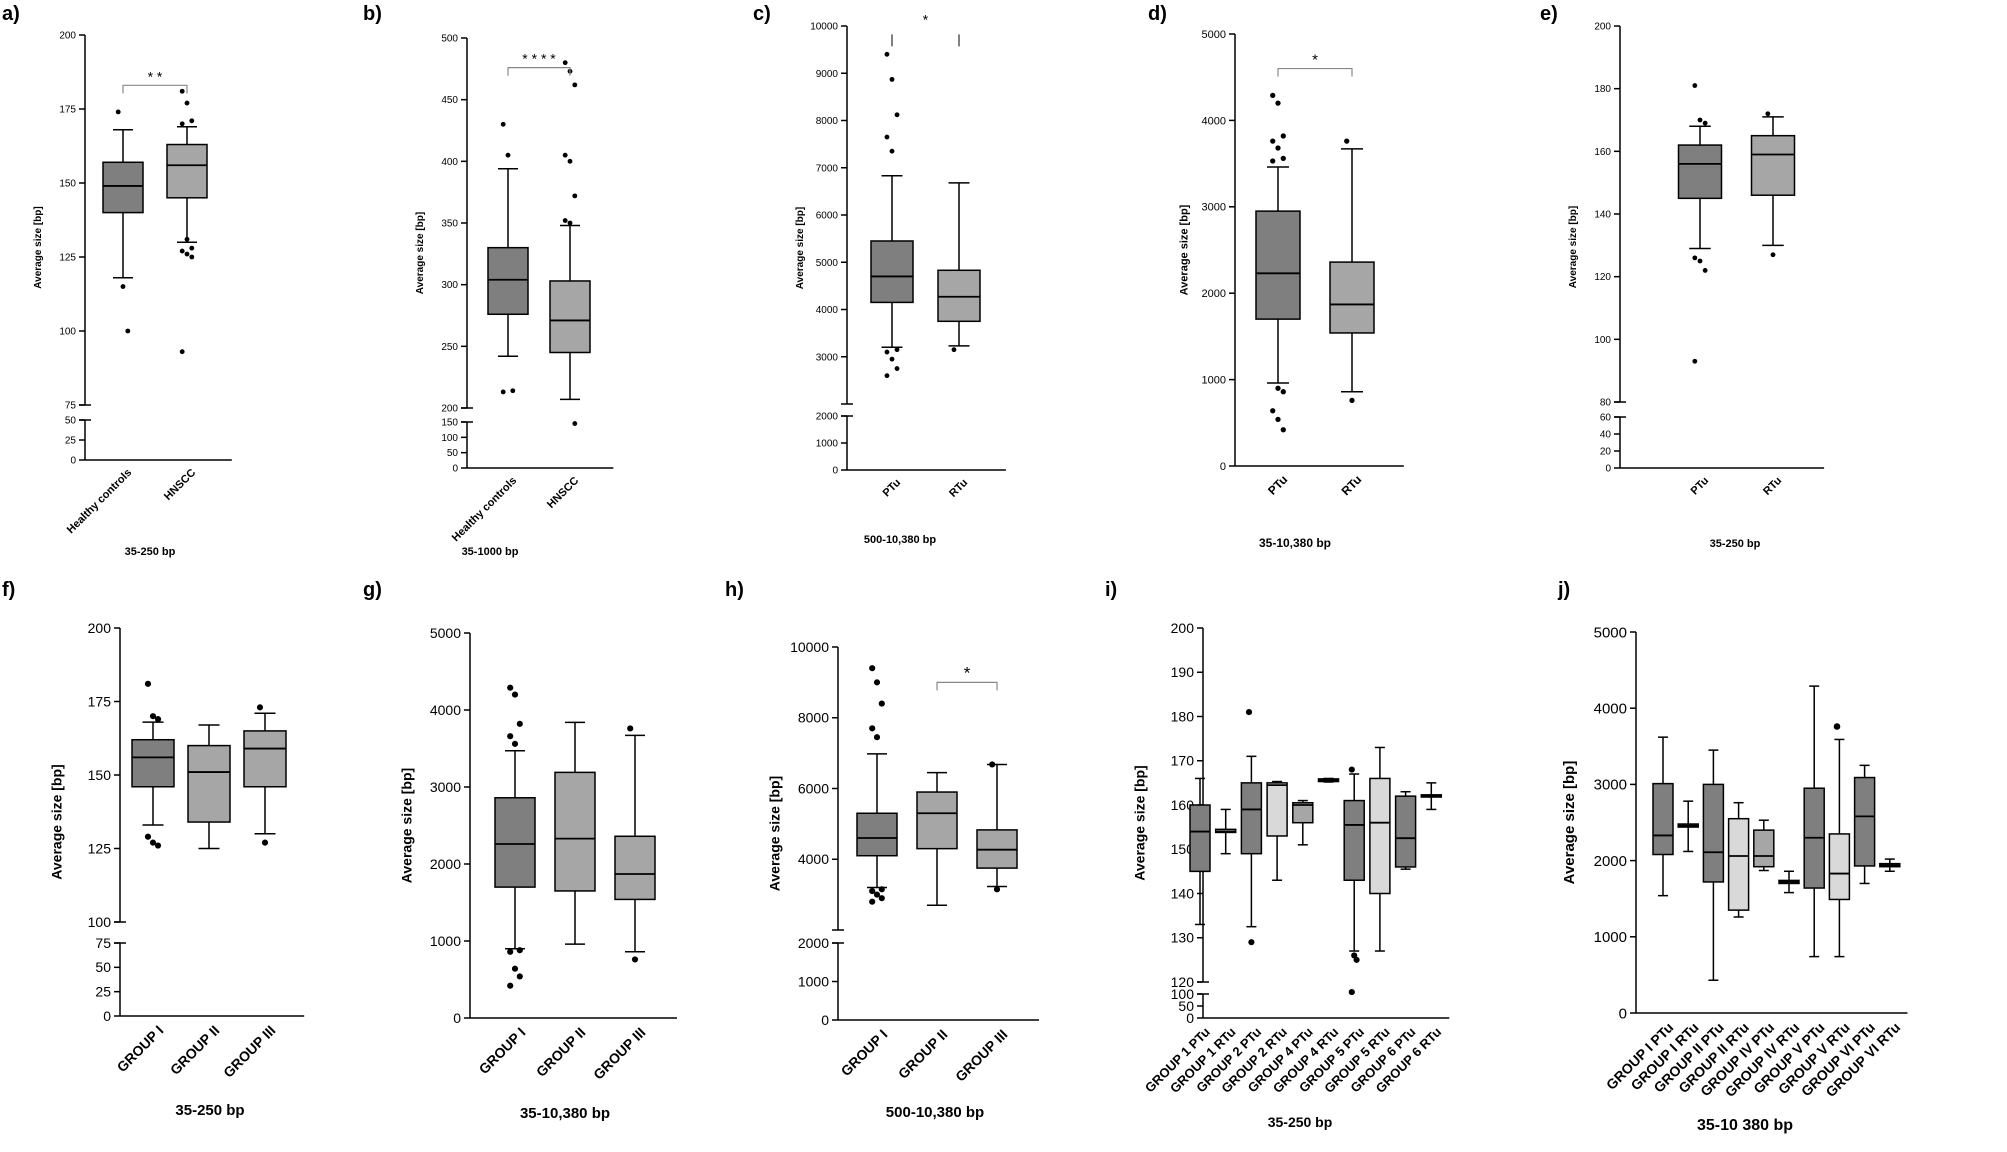 The width and height of the screenshot is (2007, 1152). Describe the element at coordinates (67, 332) in the screenshot. I see `y-tick-label: 100` at that location.